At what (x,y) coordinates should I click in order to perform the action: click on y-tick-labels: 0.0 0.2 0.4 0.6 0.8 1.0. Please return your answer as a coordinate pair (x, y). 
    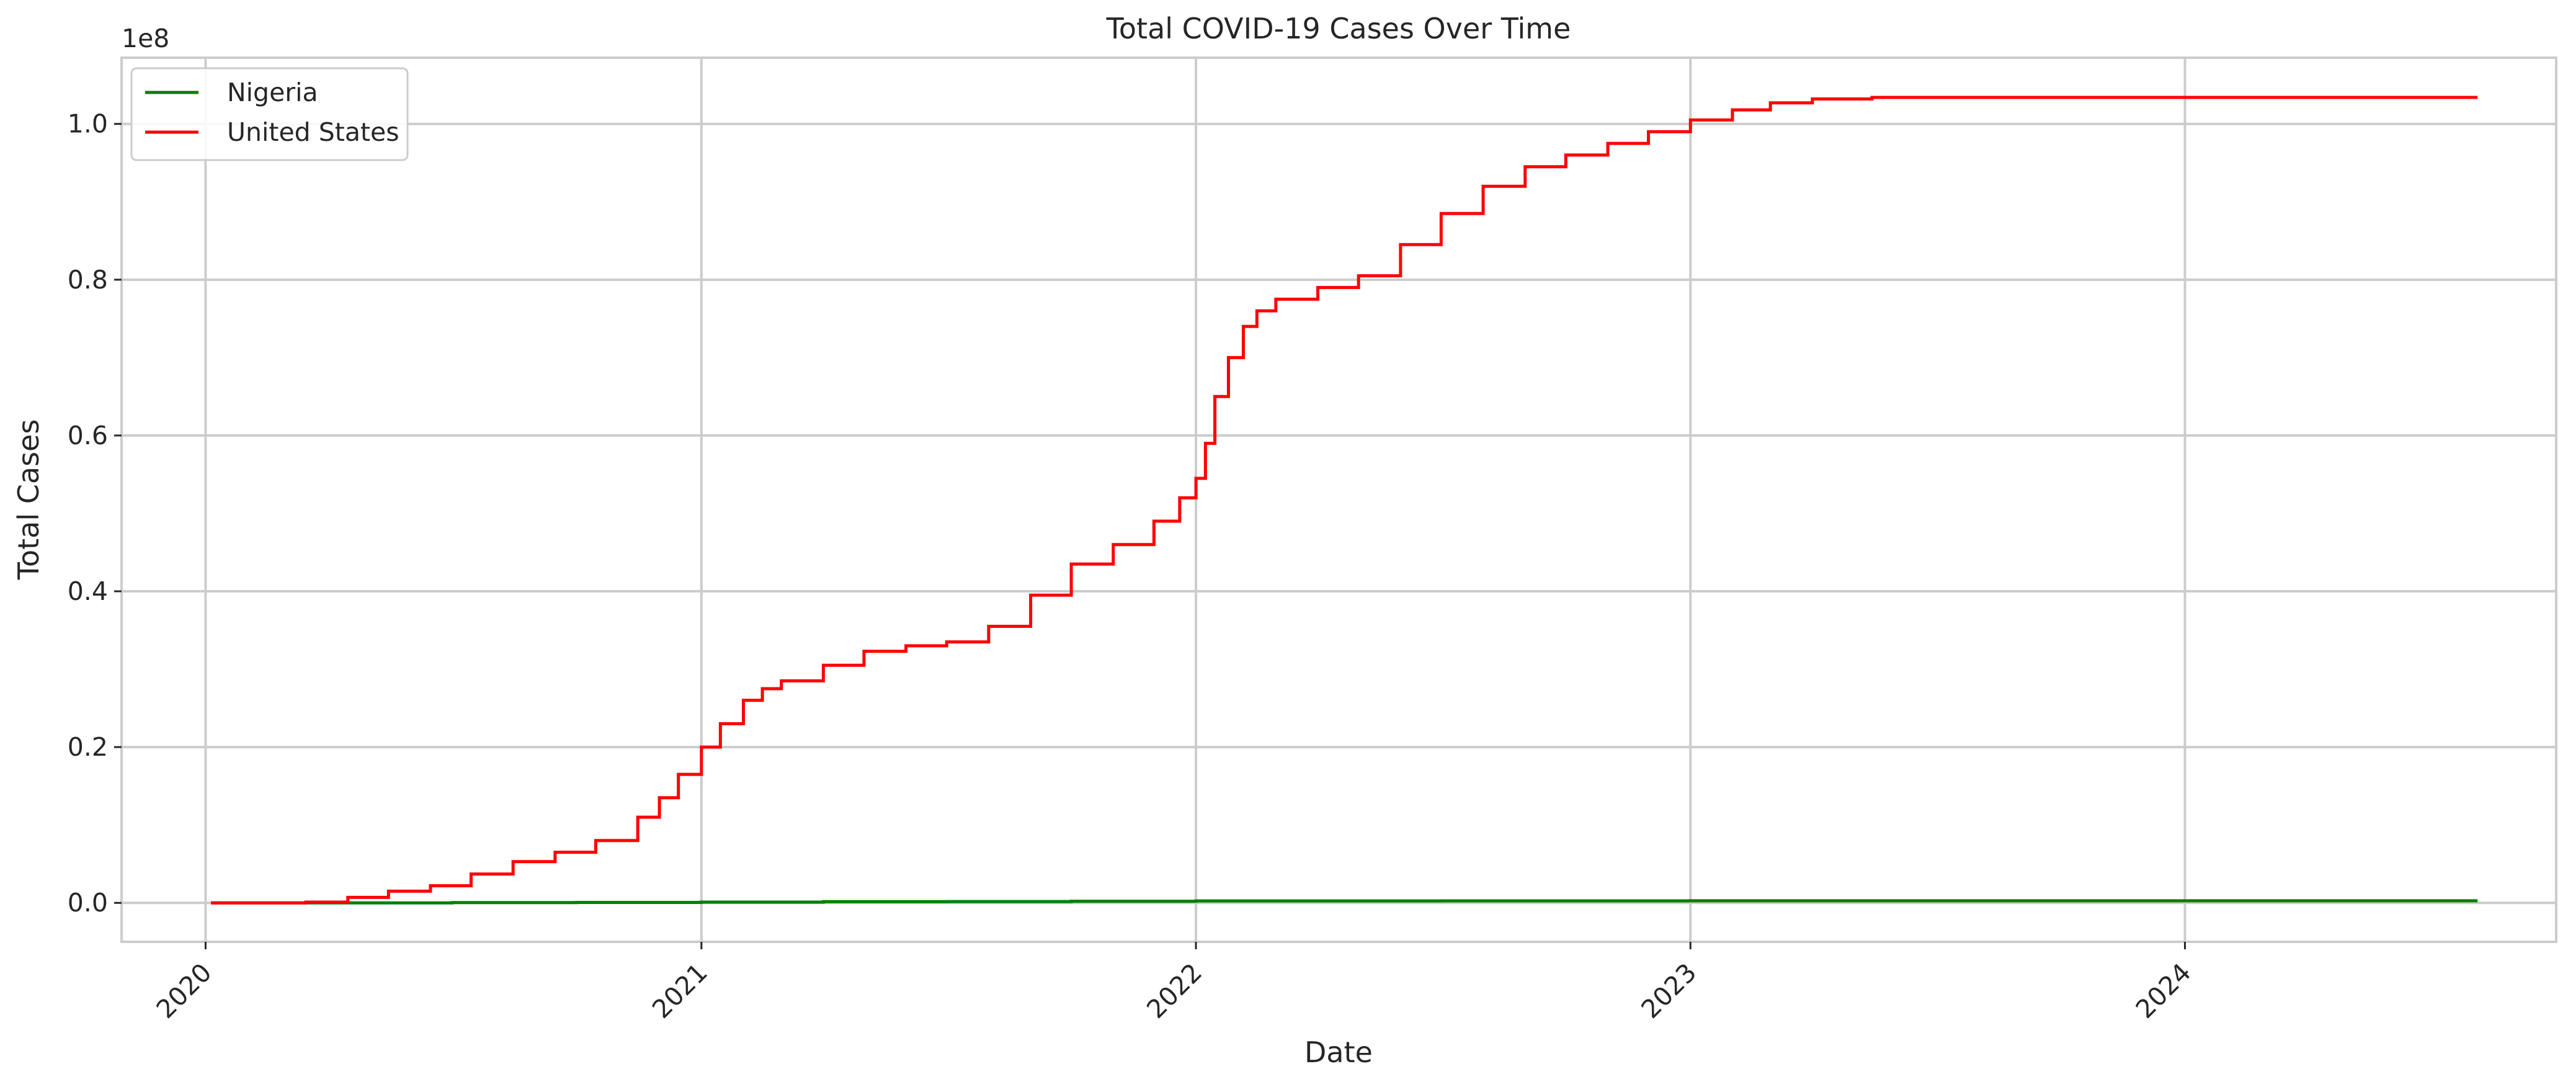
    Looking at the image, I should click on (95, 513).